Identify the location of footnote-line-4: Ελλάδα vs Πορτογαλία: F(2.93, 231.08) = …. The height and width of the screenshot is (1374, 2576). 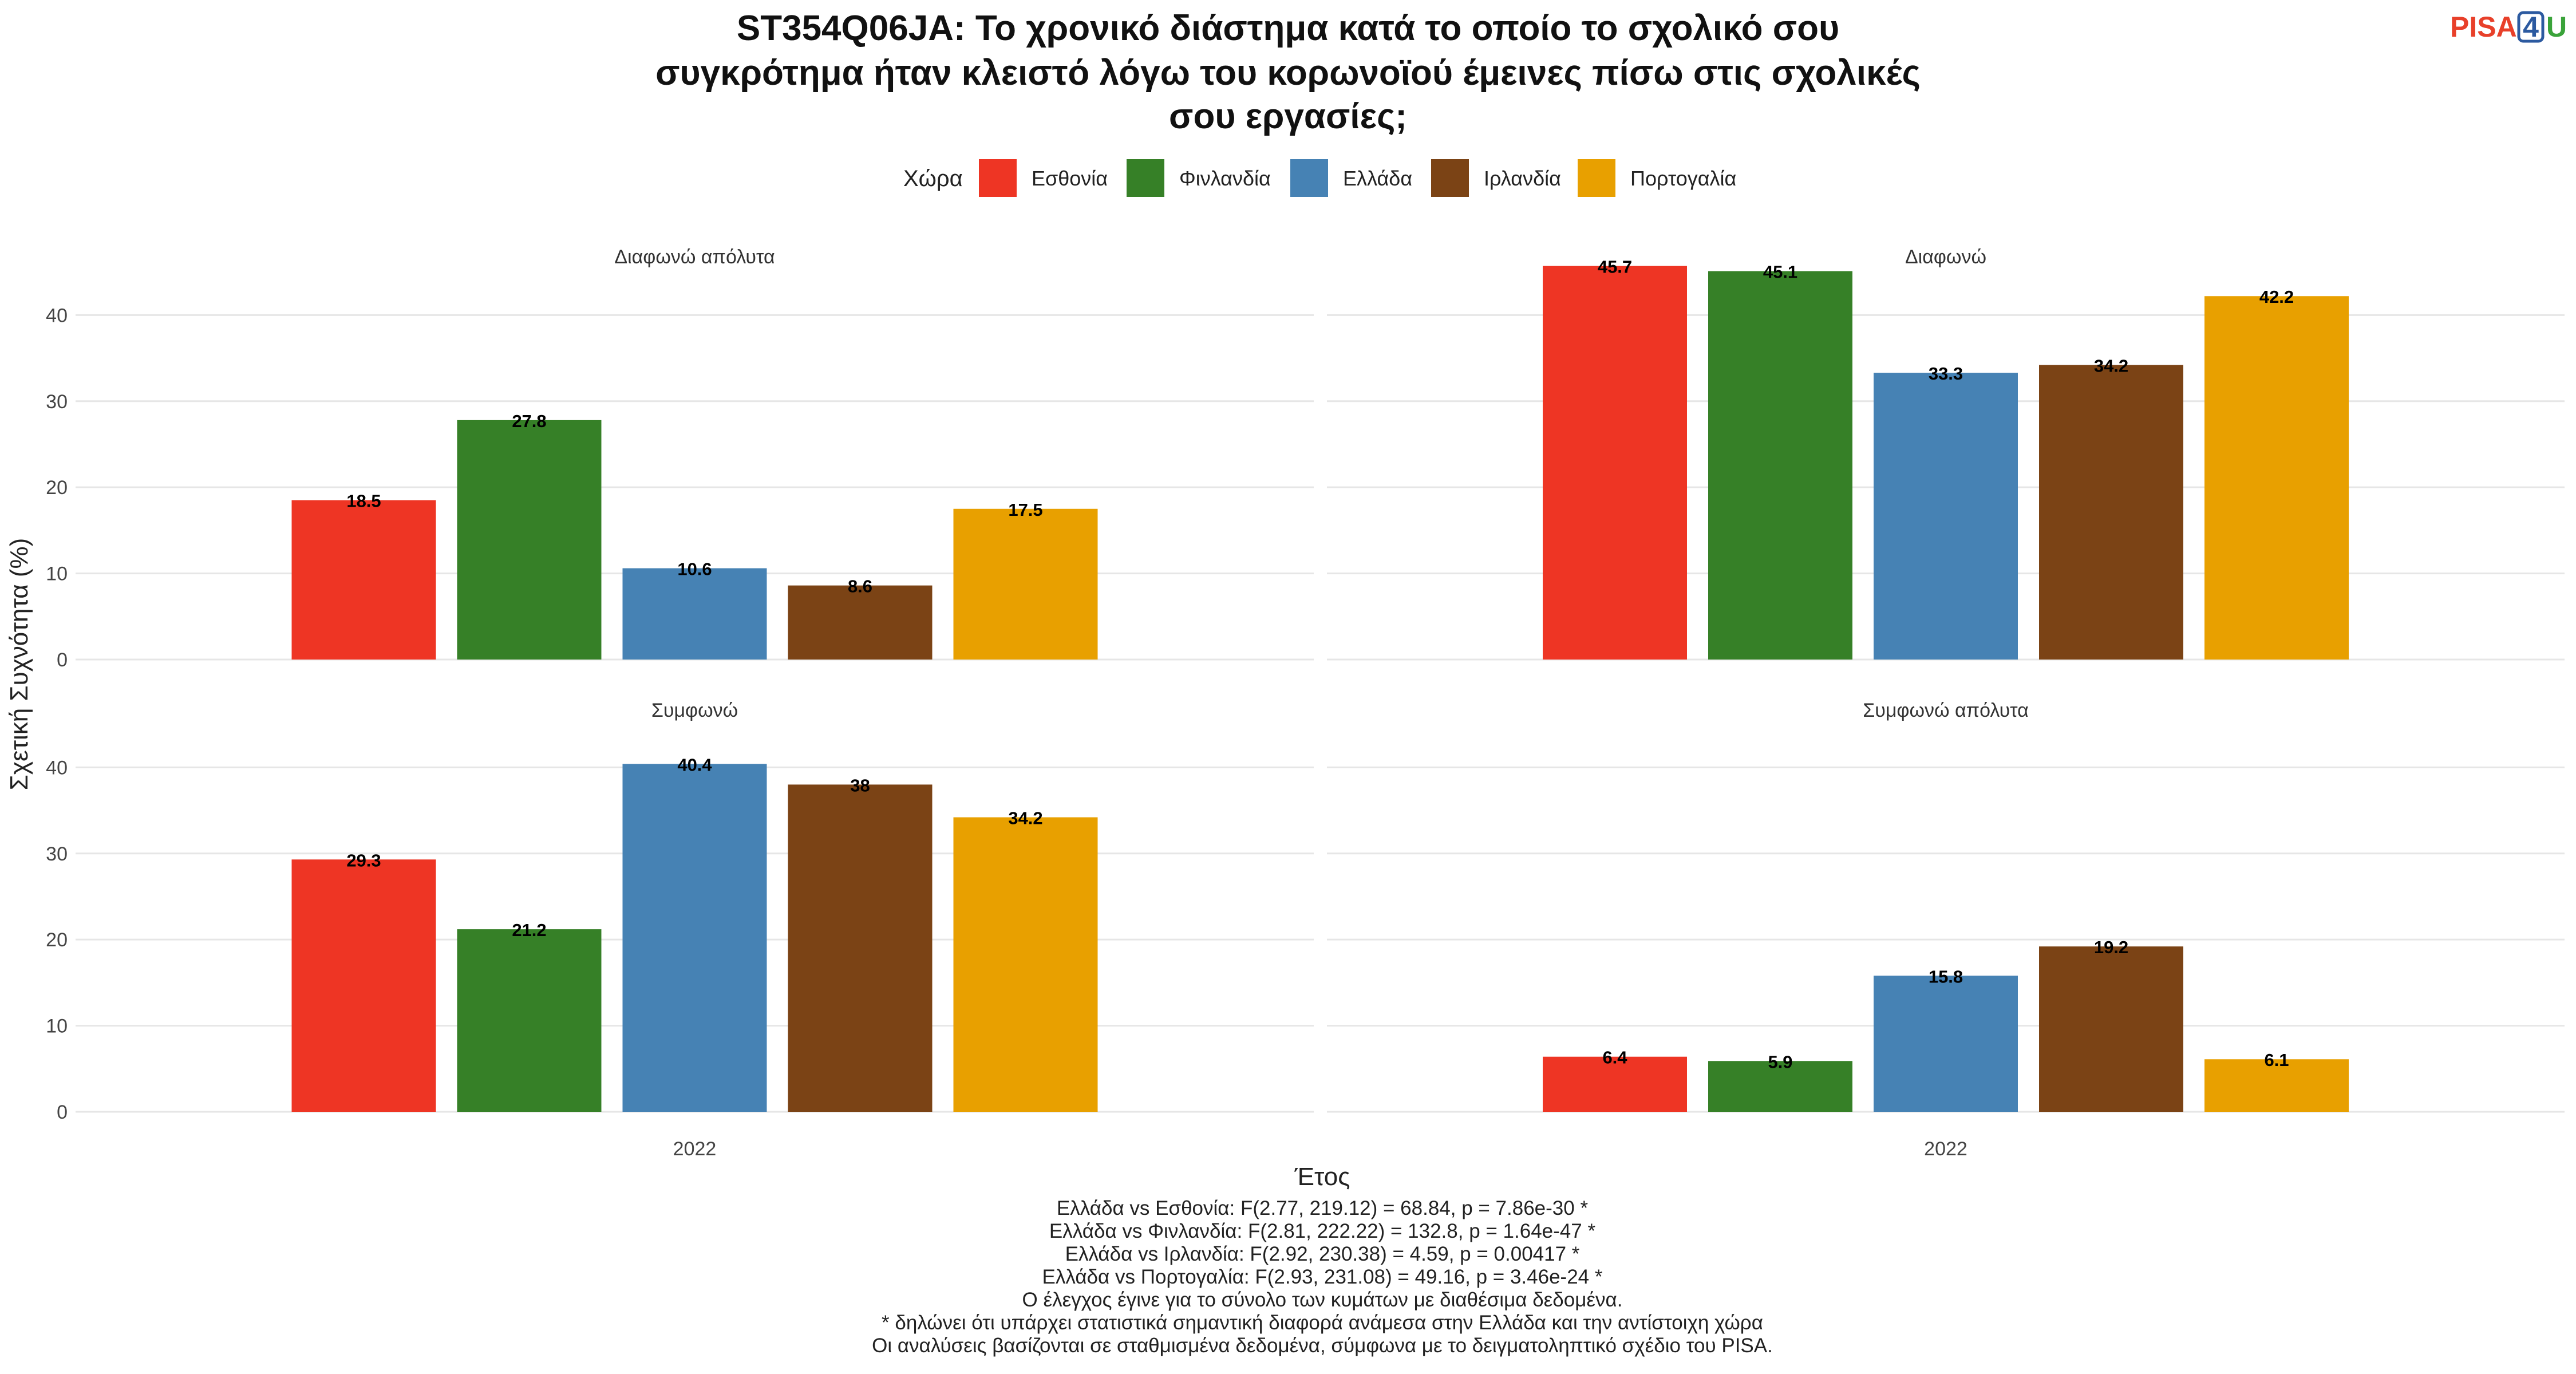
(1322, 1277).